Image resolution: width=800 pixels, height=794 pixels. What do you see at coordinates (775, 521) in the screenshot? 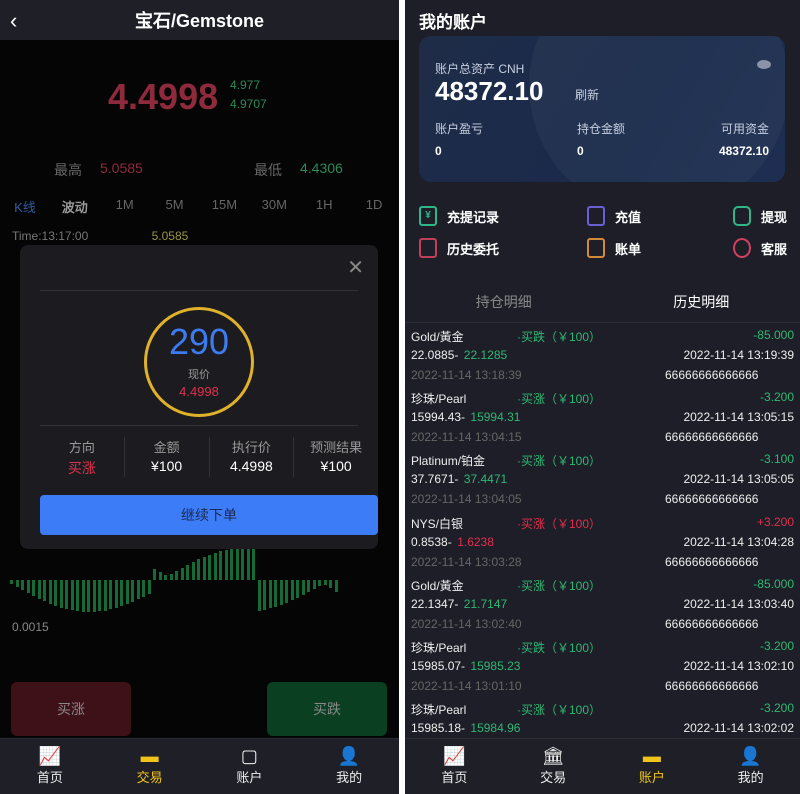
I see `profit-loss: +3.200` at bounding box center [775, 521].